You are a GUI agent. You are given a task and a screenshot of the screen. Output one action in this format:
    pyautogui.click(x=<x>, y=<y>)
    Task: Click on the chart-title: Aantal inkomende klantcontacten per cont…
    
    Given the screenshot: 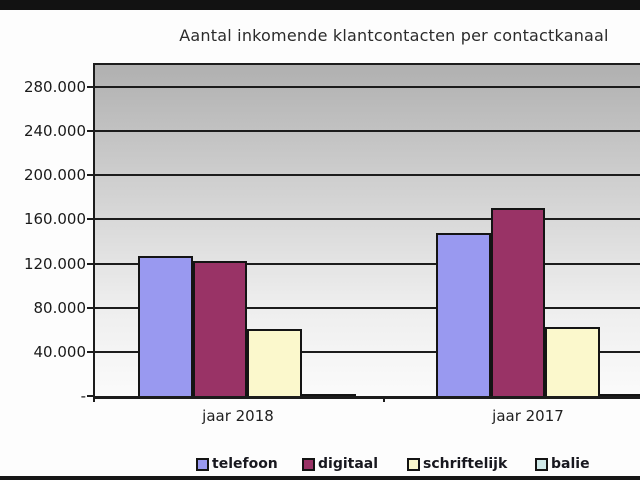 What is the action you would take?
    pyautogui.click(x=394, y=35)
    